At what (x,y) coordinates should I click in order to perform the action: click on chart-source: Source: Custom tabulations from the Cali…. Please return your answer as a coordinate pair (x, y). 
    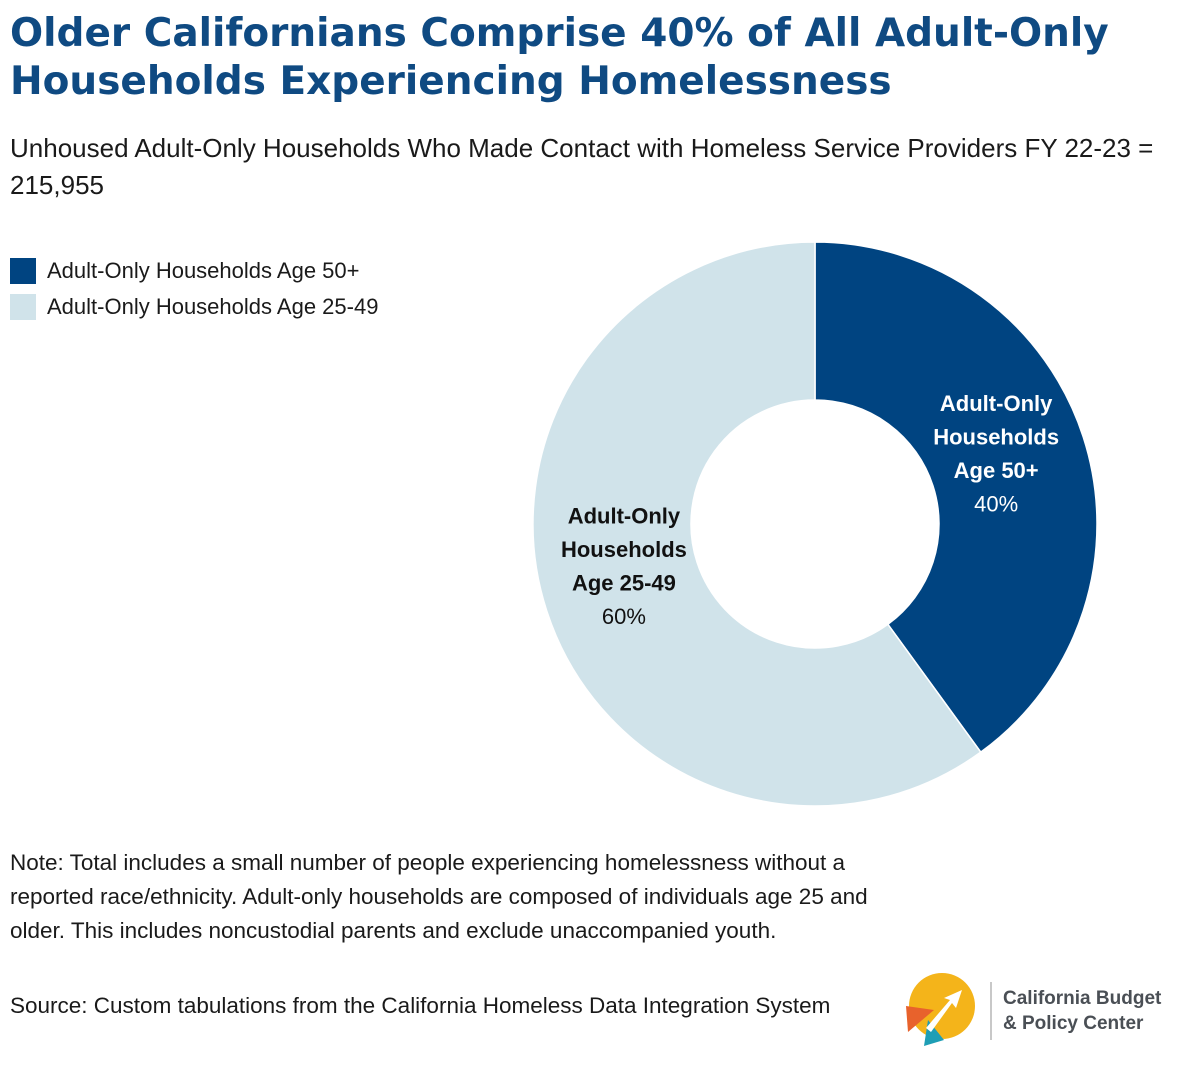
    Looking at the image, I should click on (420, 1005).